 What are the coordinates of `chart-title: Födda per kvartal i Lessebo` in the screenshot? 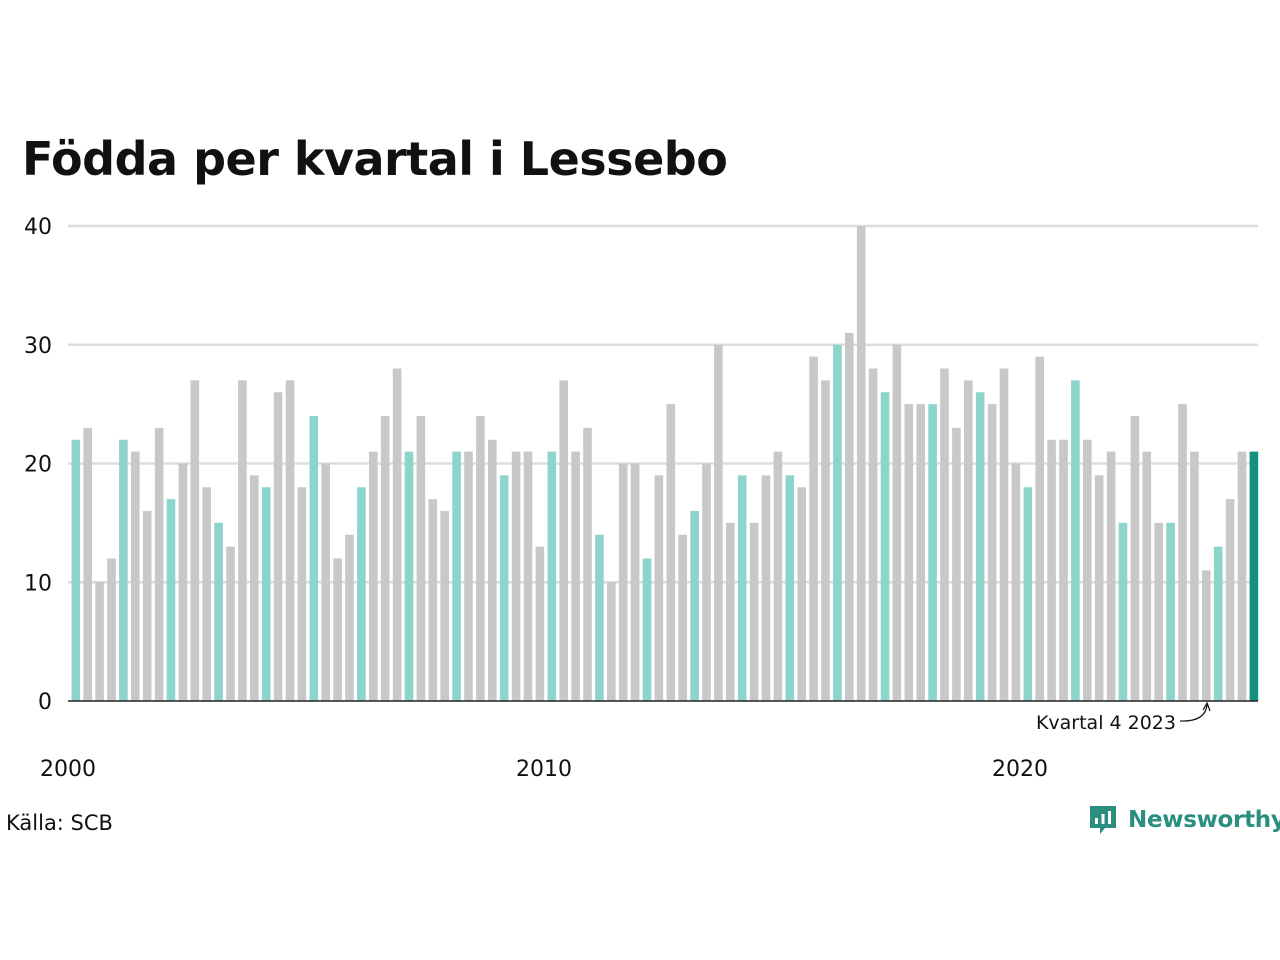 It's located at (375, 159).